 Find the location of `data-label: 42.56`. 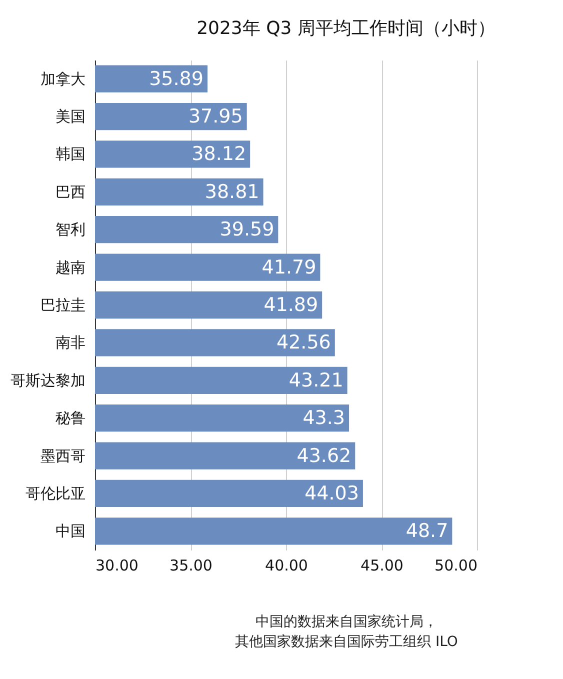

data-label: 42.56 is located at coordinates (303, 343).